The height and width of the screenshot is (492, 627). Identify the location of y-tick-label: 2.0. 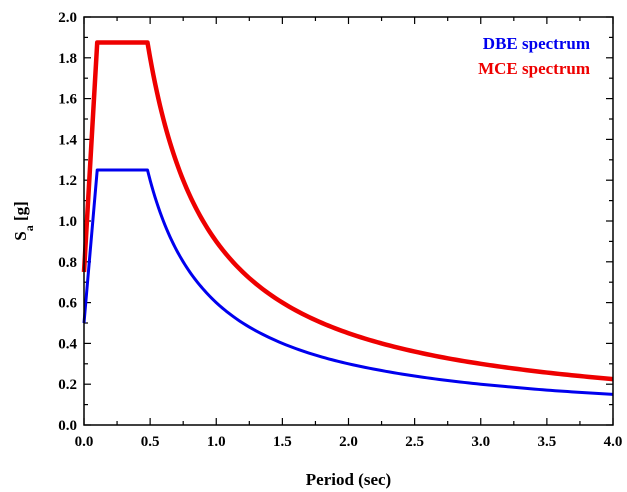
(67, 18).